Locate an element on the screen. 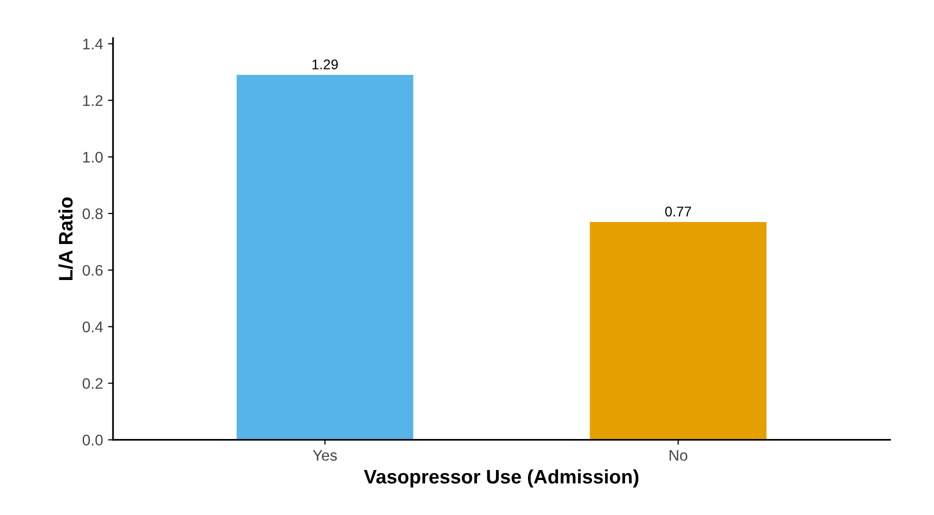 The image size is (934, 515). y-tick-label: 1.0 is located at coordinates (93, 157).